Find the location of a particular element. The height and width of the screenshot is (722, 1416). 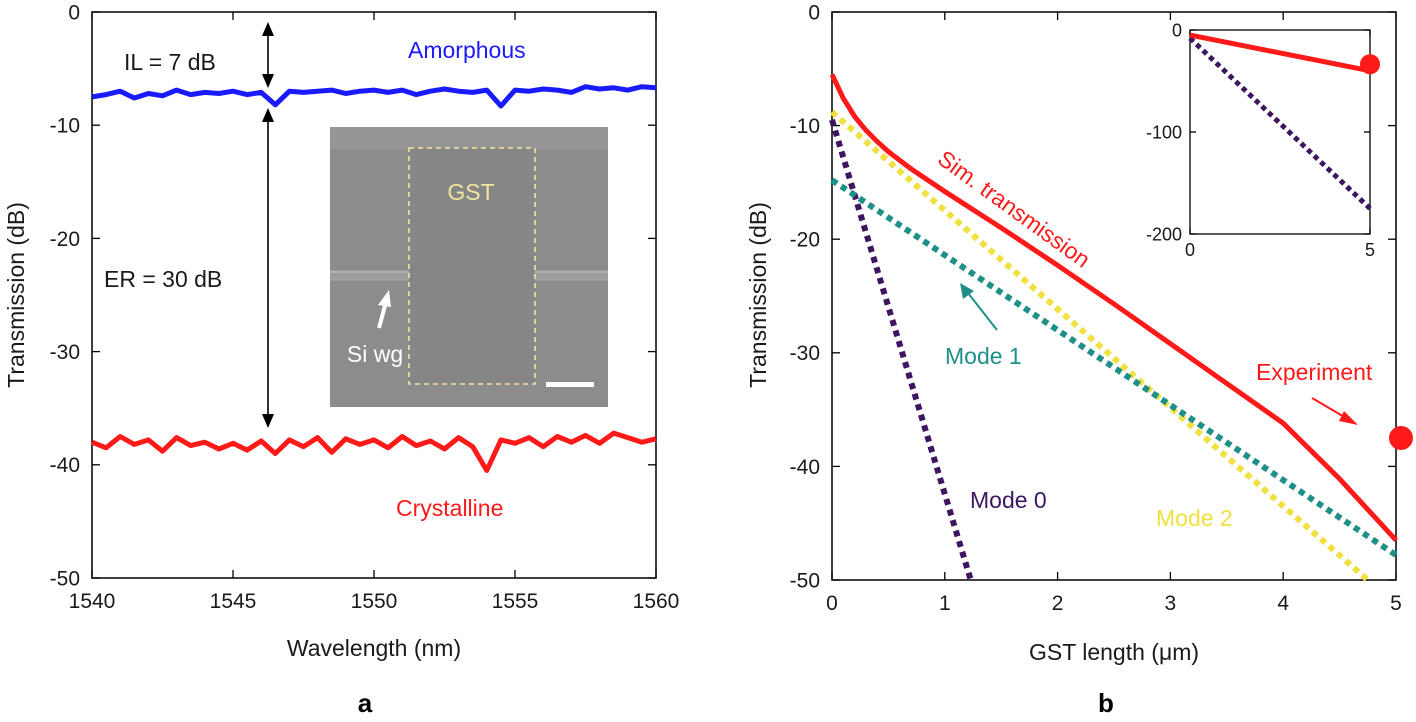

sim-transmission-label: Sim. transmission is located at coordinates (1014, 209).